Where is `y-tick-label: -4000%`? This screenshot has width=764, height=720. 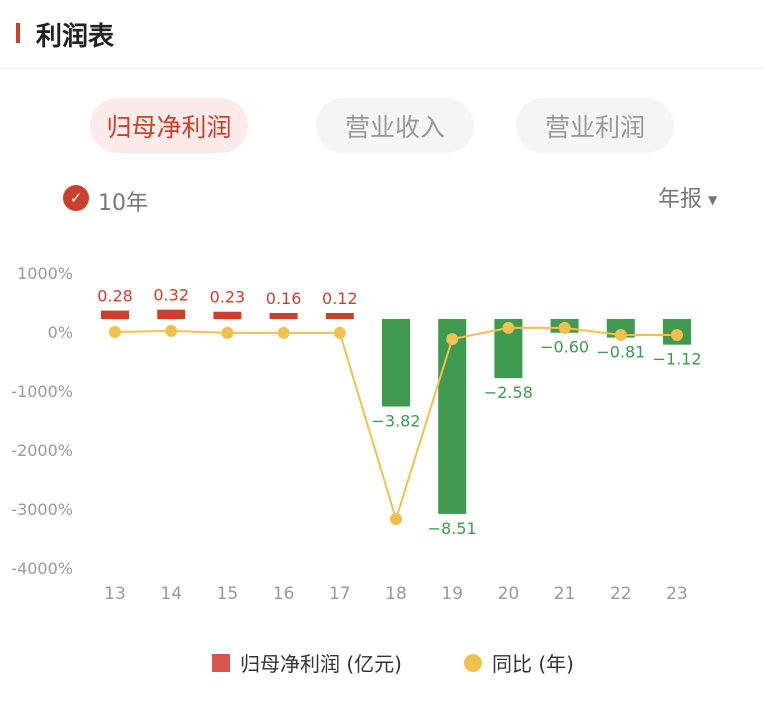 y-tick-label: -4000% is located at coordinates (42, 568).